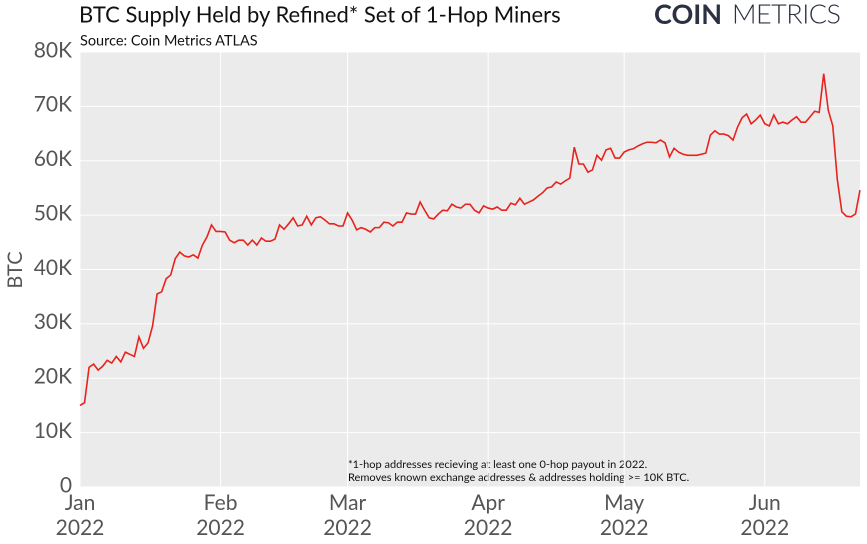 Image resolution: width=867 pixels, height=544 pixels. What do you see at coordinates (66, 484) in the screenshot?
I see `y-tick-label: 0` at bounding box center [66, 484].